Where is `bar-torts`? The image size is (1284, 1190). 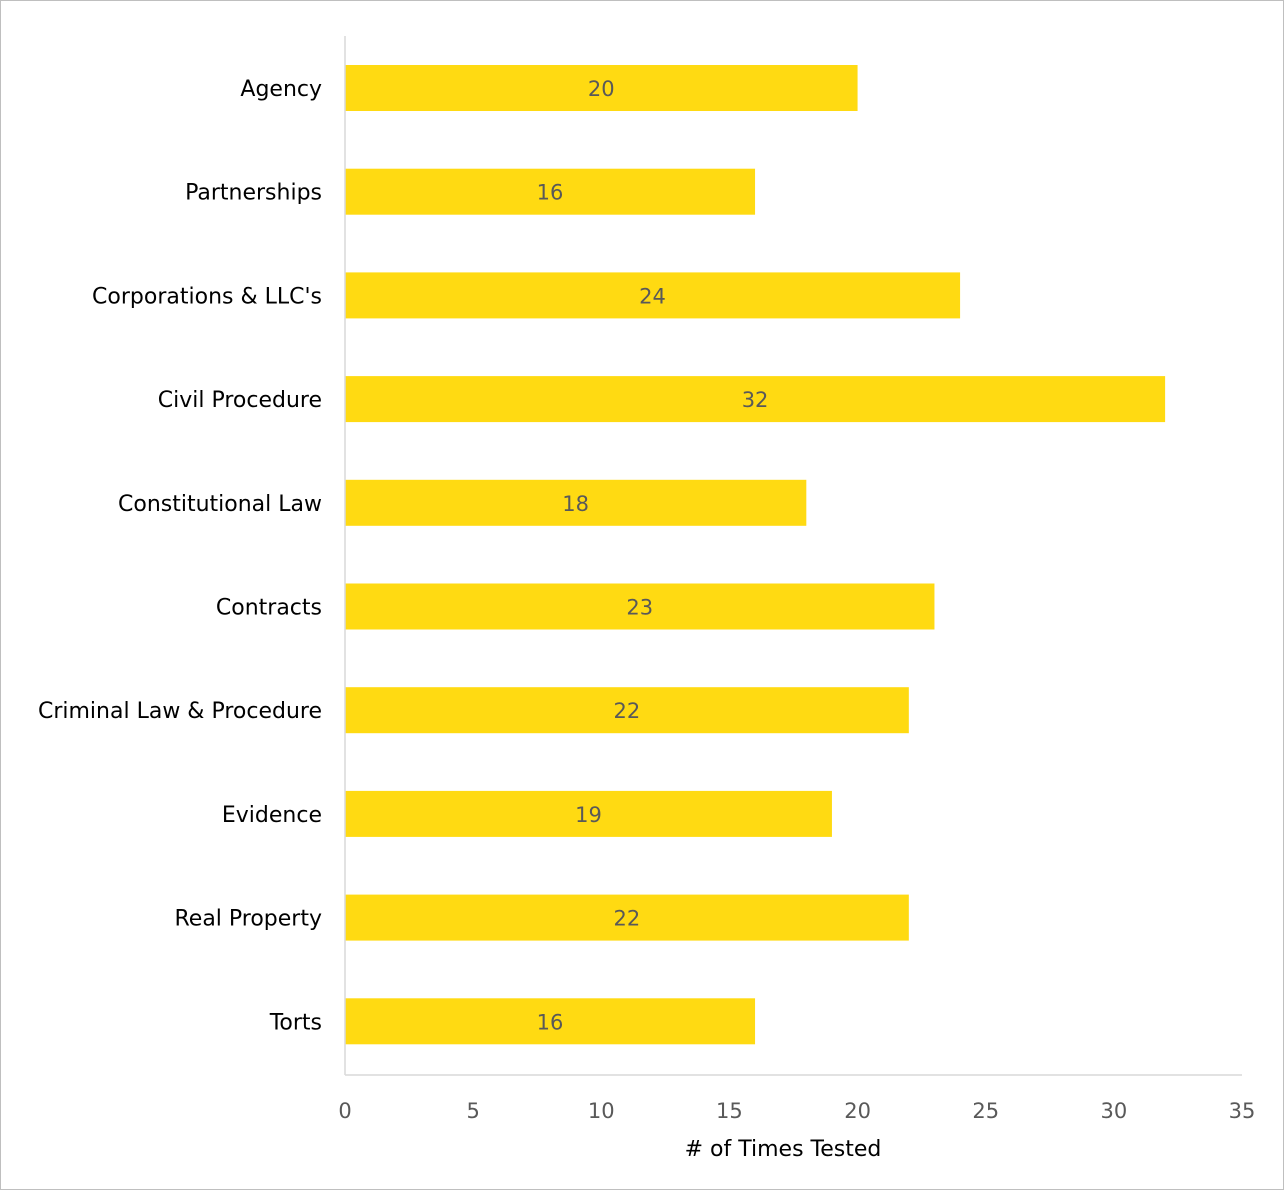 bar-torts is located at coordinates (550, 1021).